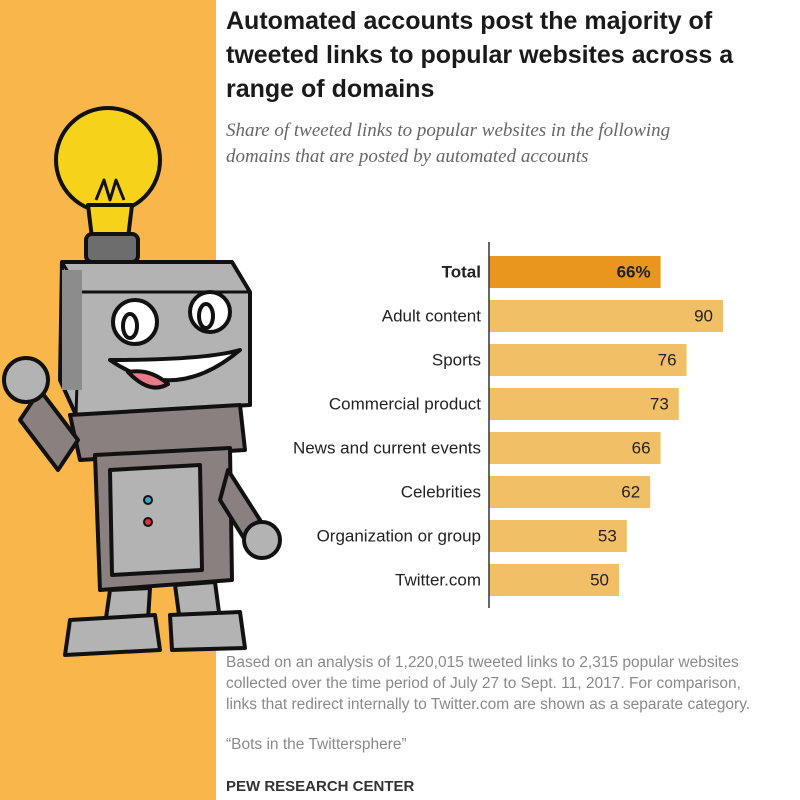 This screenshot has width=800, height=800. I want to click on category-label: Celebrities, so click(441, 491).